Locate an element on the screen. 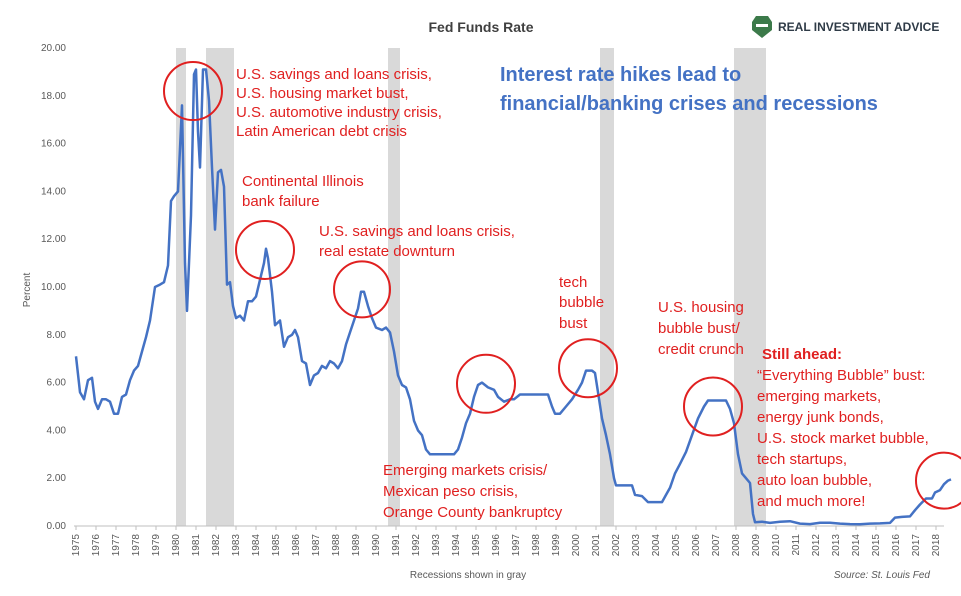 The height and width of the screenshot is (596, 961). x-tick-label: 1982 is located at coordinates (216, 545).